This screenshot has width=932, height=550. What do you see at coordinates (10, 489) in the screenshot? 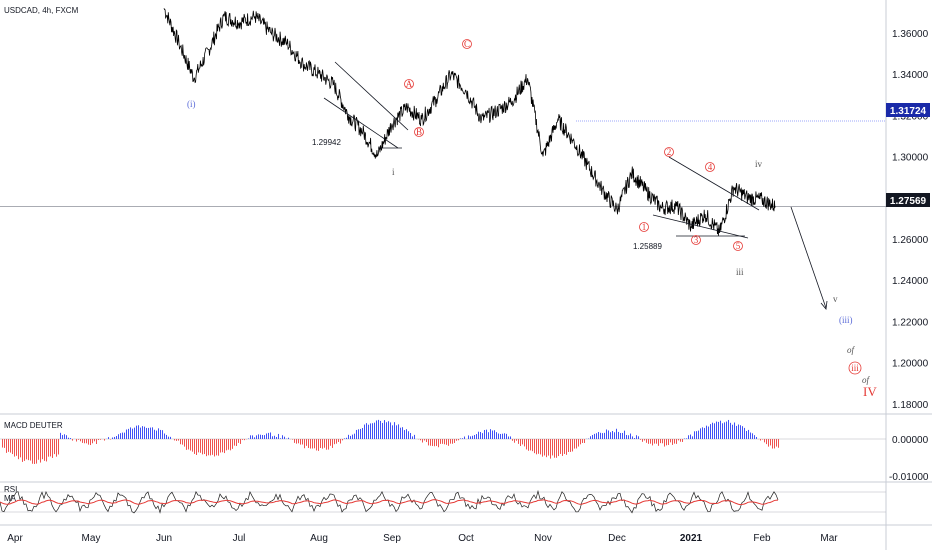
I see `rsi-title: RSI` at bounding box center [10, 489].